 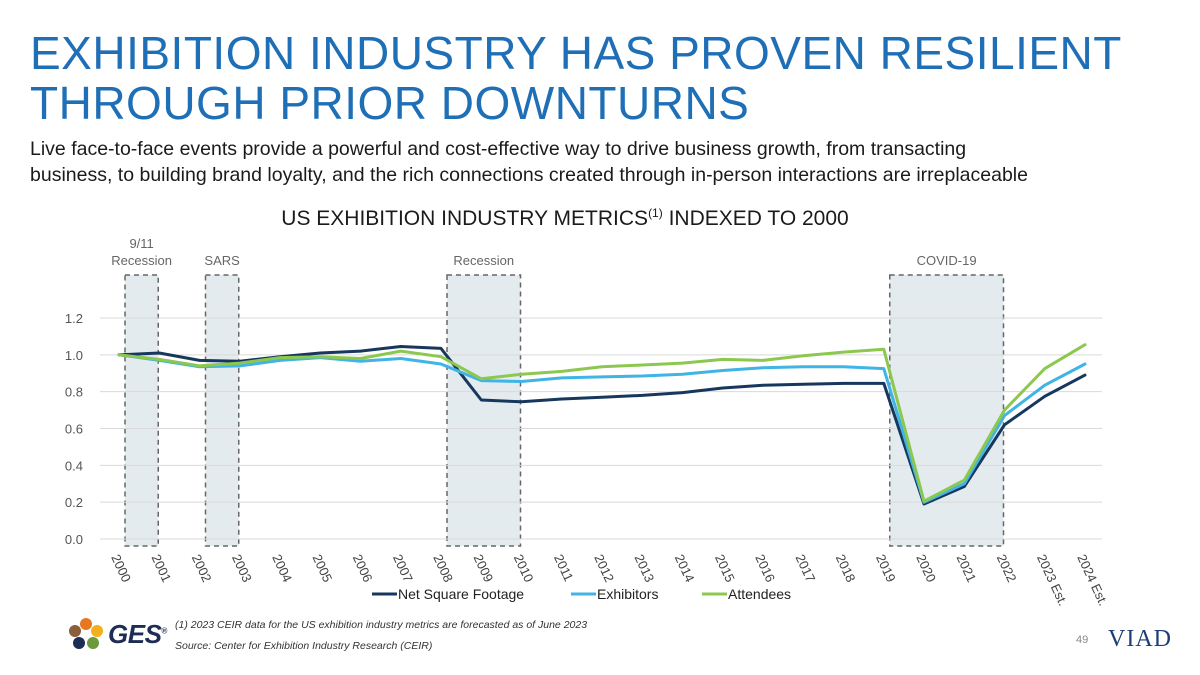 What do you see at coordinates (645, 568) in the screenshot?
I see `x-tick-label: 2013` at bounding box center [645, 568].